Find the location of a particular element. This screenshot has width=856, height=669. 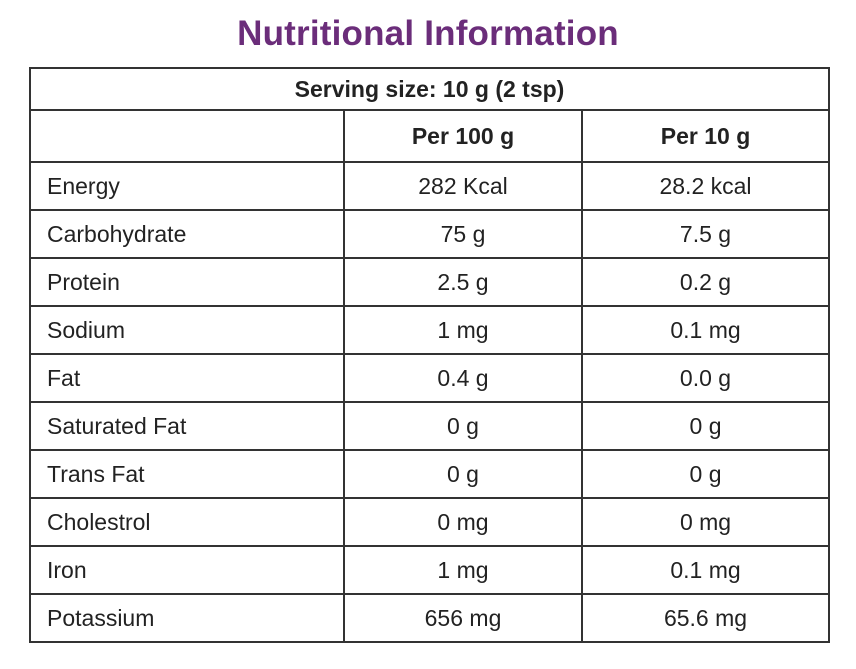

table-row: Carbohydrate 75 g 7.5 g is located at coordinates (430, 234).